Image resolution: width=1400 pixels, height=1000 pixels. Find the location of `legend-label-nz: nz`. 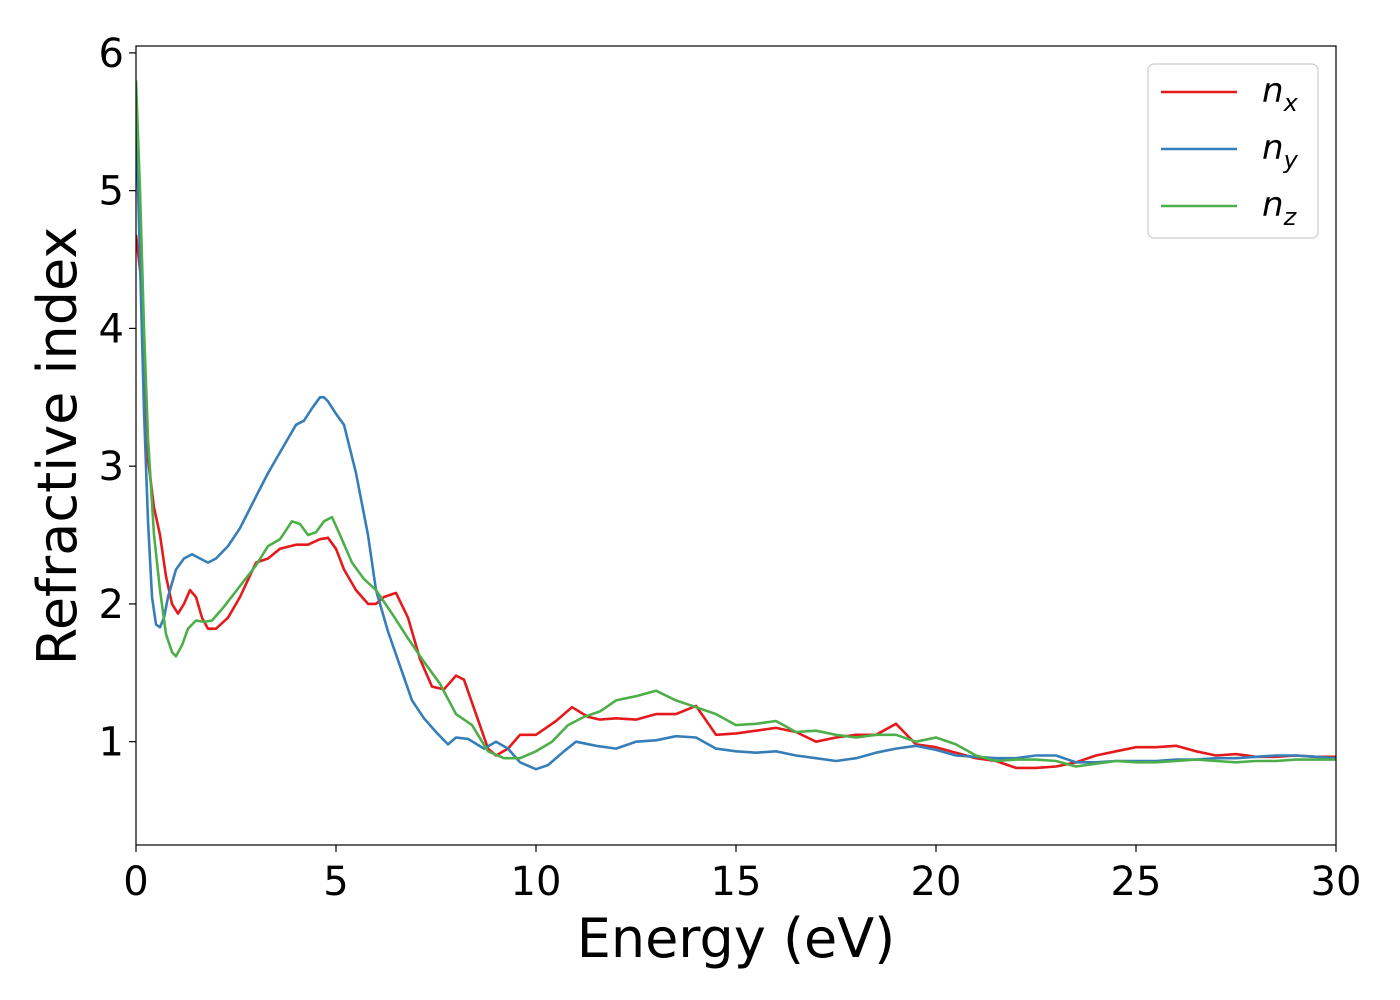

legend-label-nz: nz is located at coordinates (1280, 208).